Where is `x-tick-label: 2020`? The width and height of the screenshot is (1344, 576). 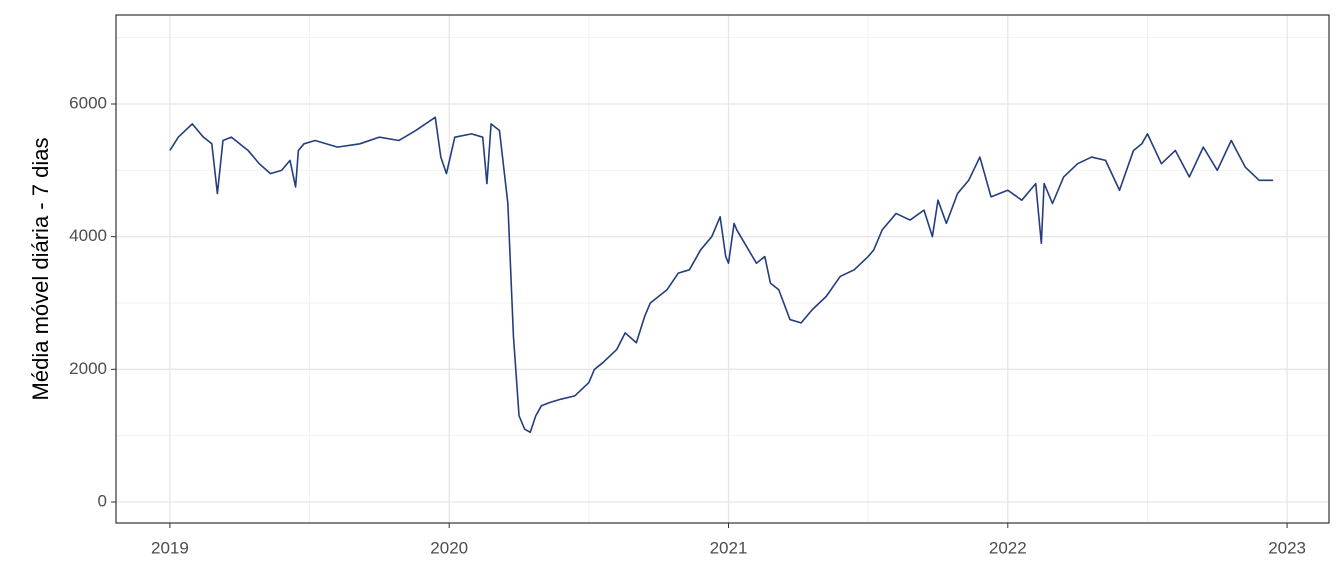
x-tick-label: 2020 is located at coordinates (449, 547).